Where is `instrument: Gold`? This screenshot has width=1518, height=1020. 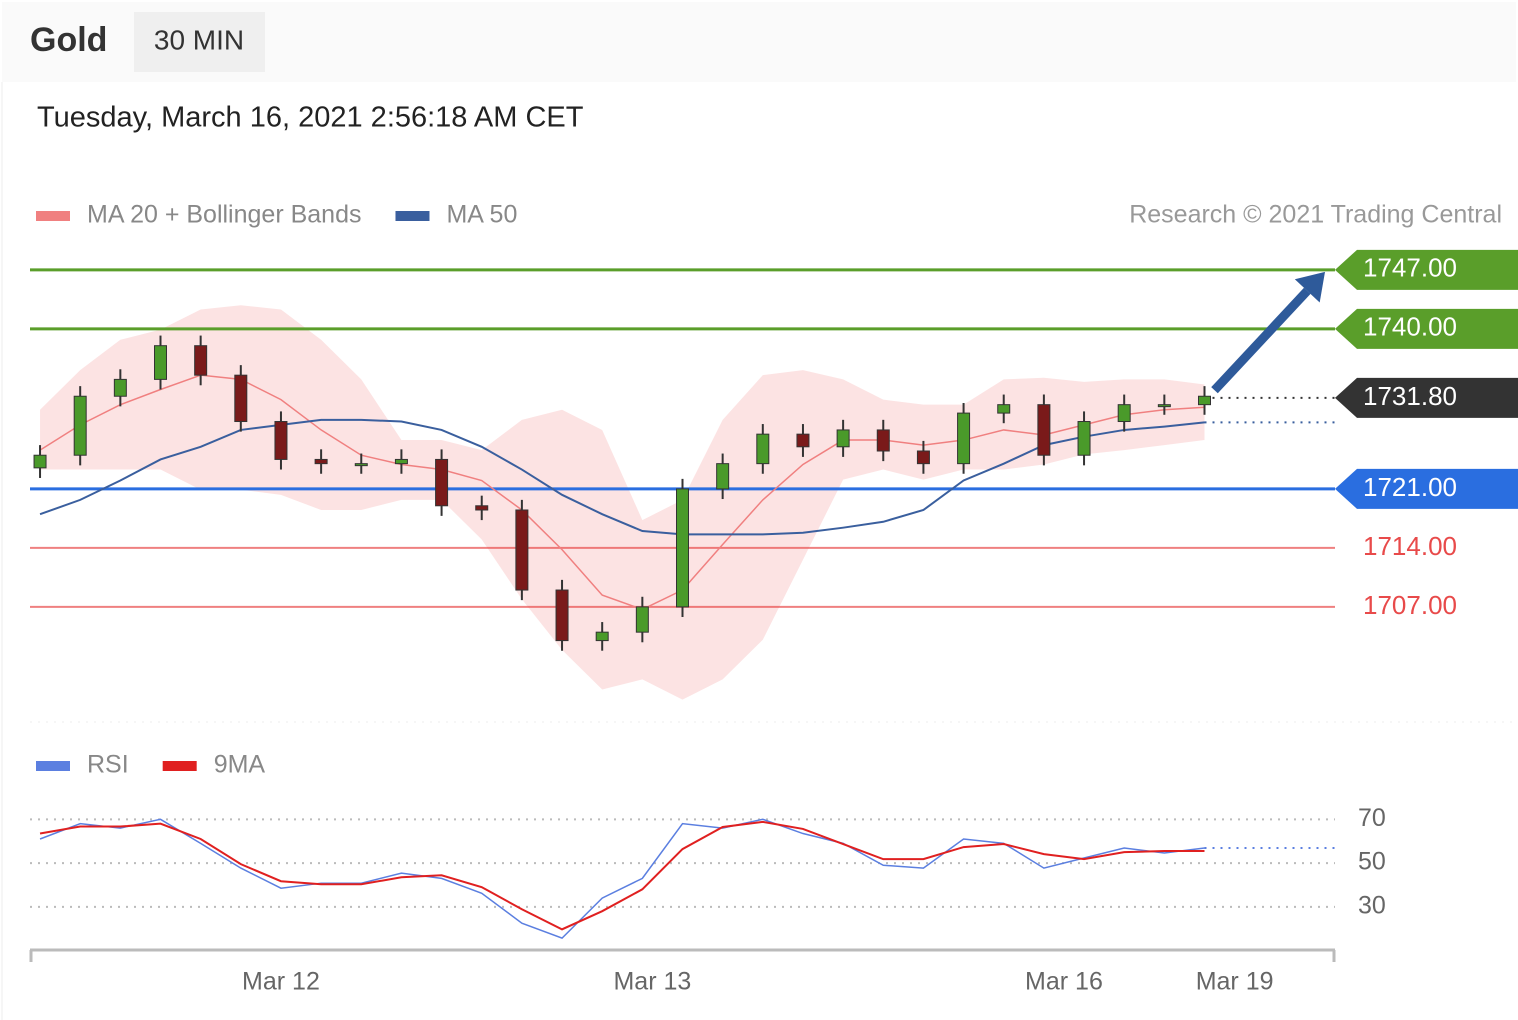
instrument: Gold is located at coordinates (68, 40).